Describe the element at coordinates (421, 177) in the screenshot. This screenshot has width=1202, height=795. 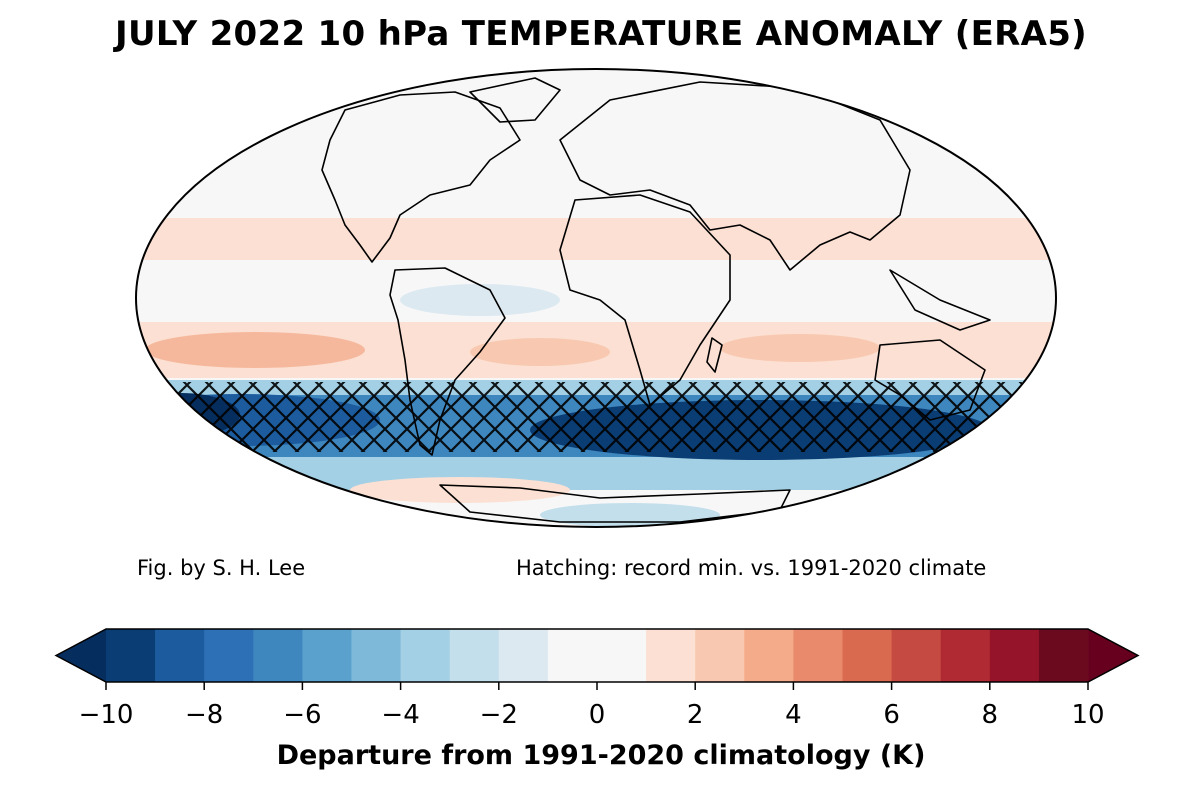
I see `north-america` at that location.